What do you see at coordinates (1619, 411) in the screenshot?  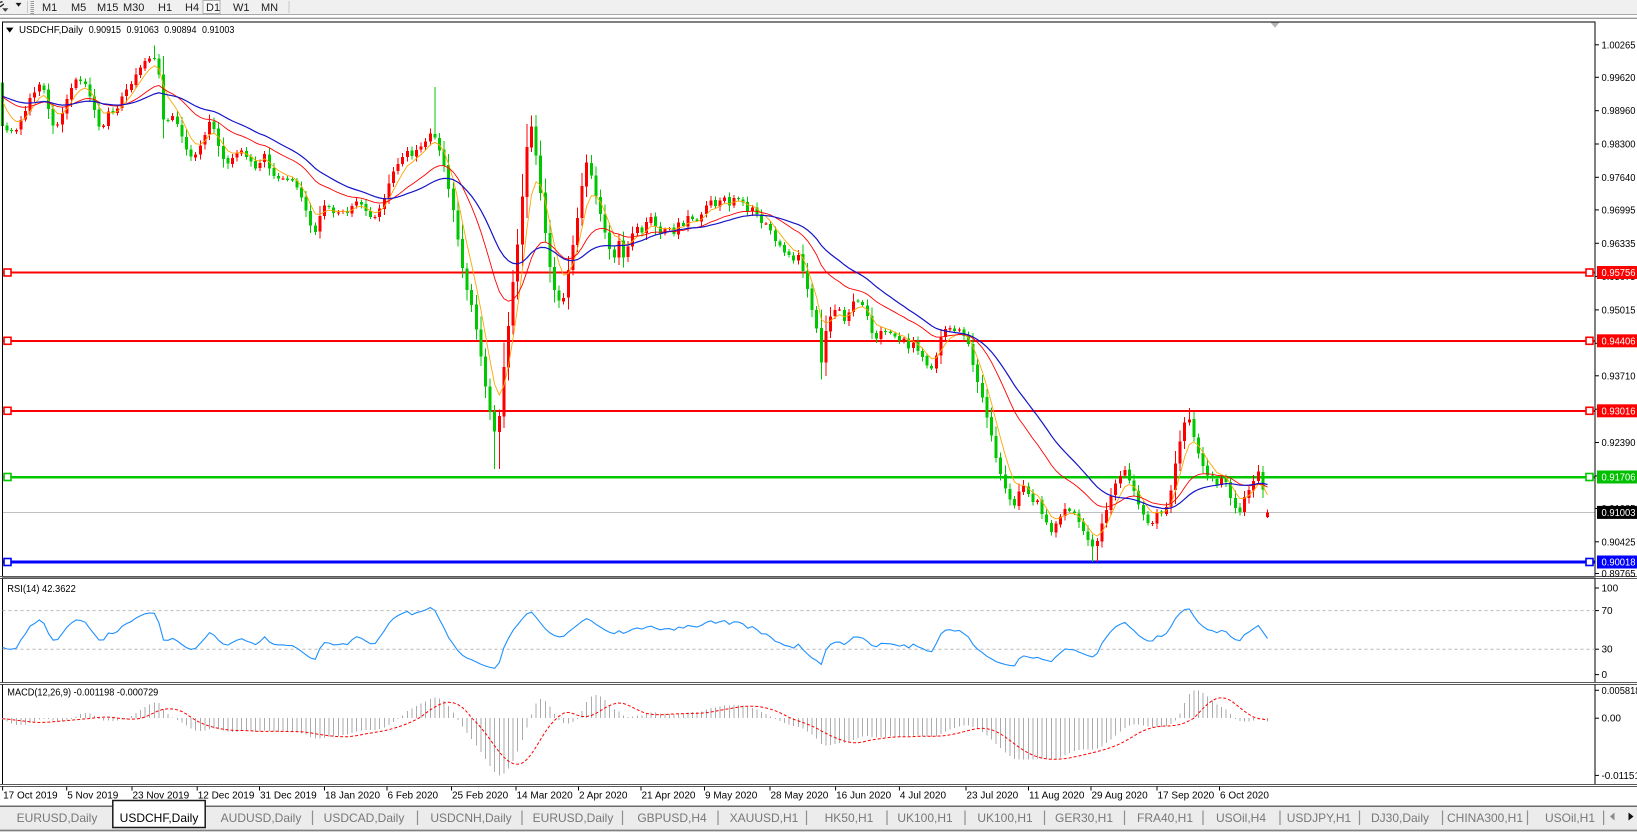 I see `svg-text: 0.93016` at bounding box center [1619, 411].